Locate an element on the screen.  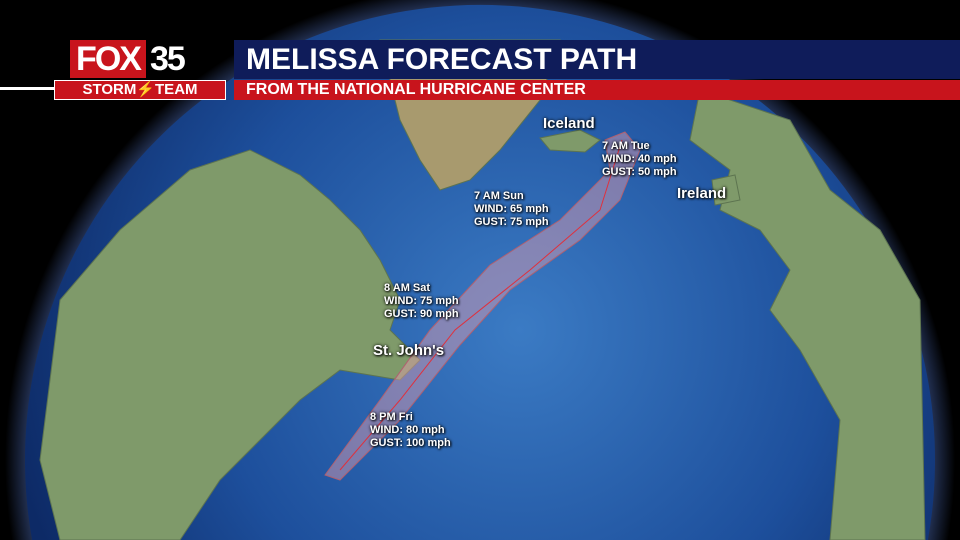
page-title: MELISSA FORECAST PATH is located at coordinates (597, 59).